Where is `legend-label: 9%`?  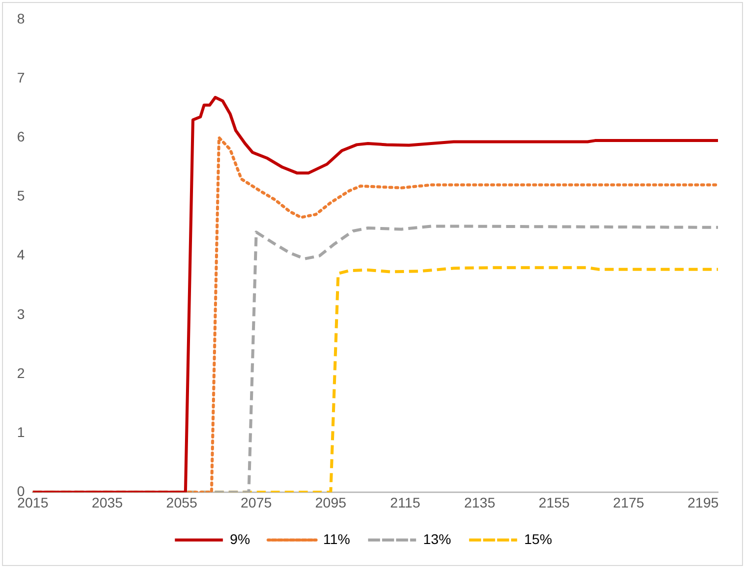 legend-label: 9% is located at coordinates (240, 538).